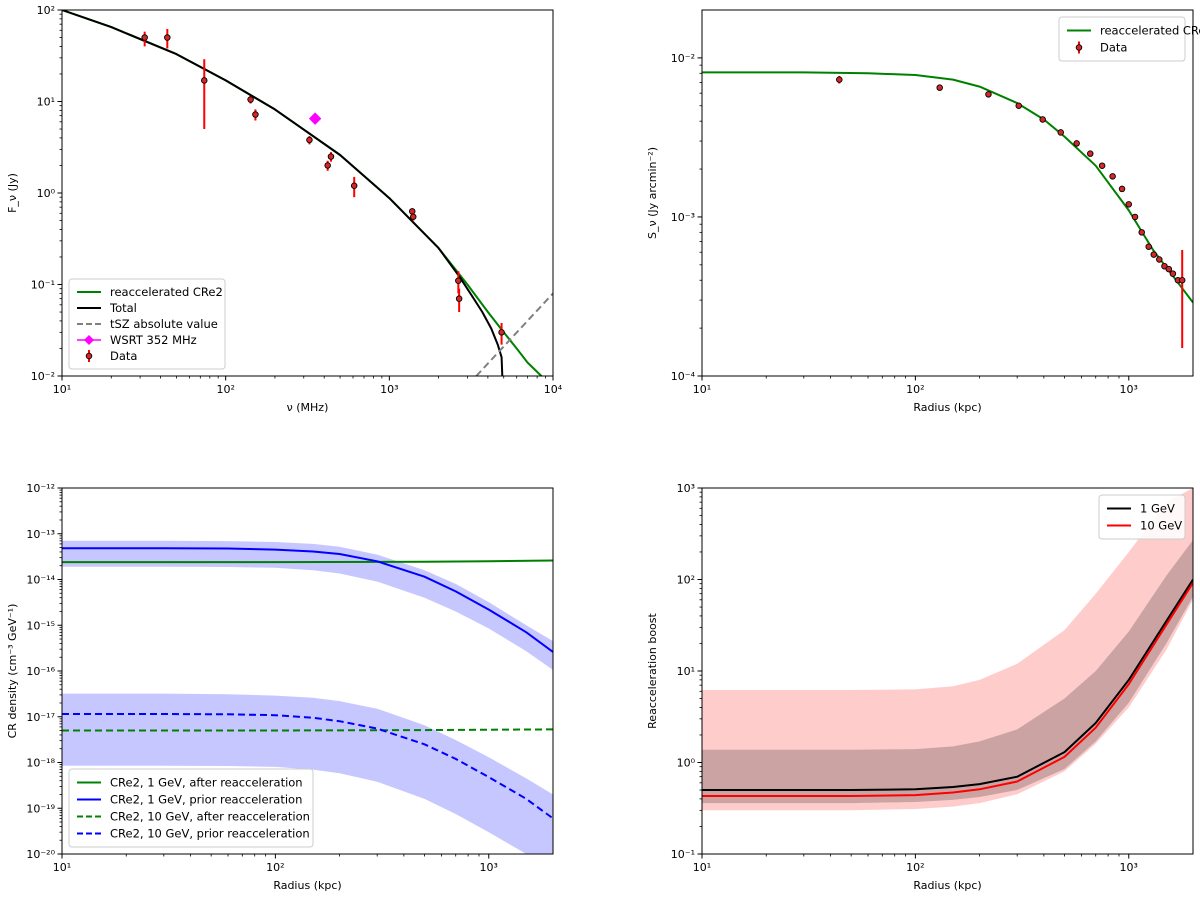 The height and width of the screenshot is (899, 1200). What do you see at coordinates (40, 671) in the screenshot?
I see `y-tick-label: 10⁻¹⁶` at bounding box center [40, 671].